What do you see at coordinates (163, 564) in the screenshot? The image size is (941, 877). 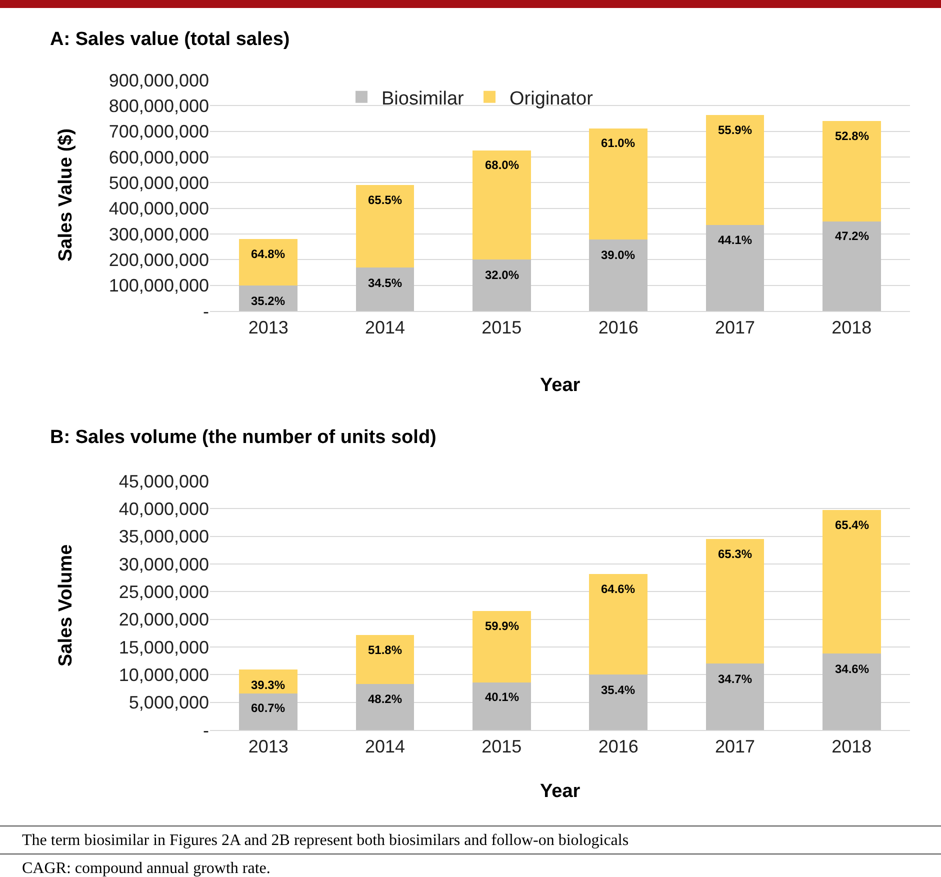 I see `y-tick-label: 30,000,000` at bounding box center [163, 564].